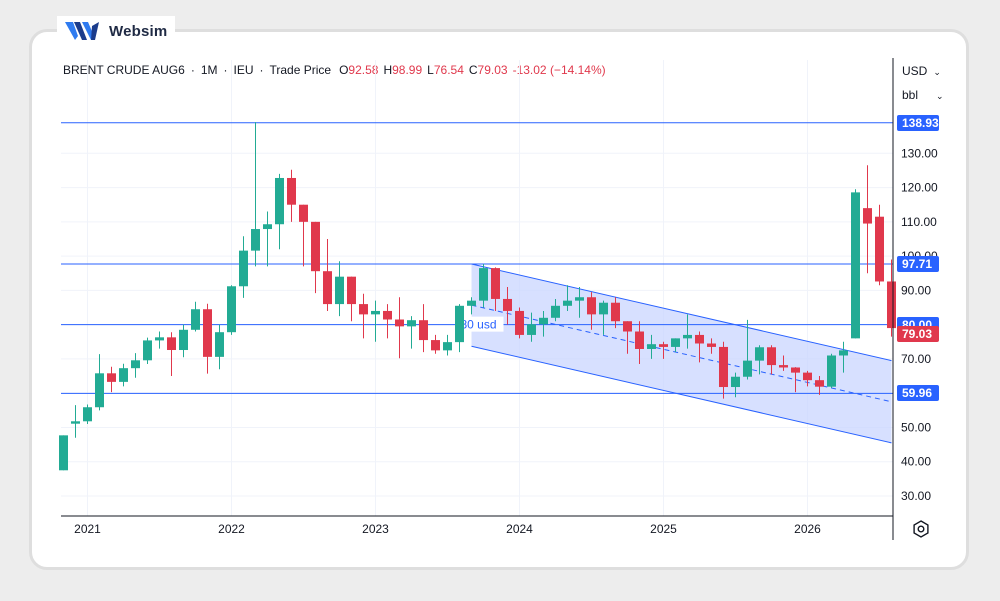 Image resolution: width=1000 pixels, height=601 pixels. Describe the element at coordinates (918, 333) in the screenshot. I see `last-price-badge: 79.03` at that location.